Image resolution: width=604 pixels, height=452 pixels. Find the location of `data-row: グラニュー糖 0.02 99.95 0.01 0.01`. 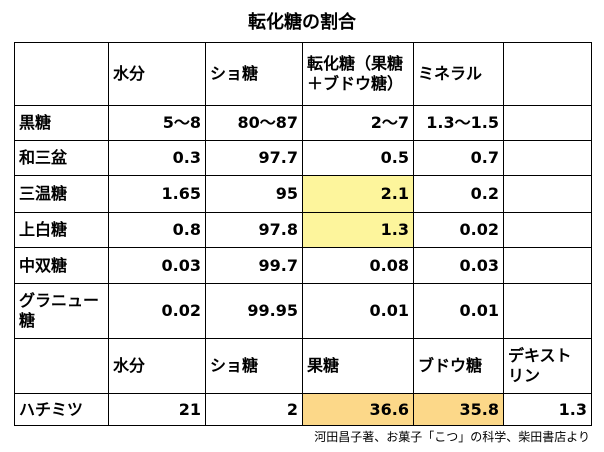

data-row: グラニュー糖 0.02 99.95 0.01 0.01 is located at coordinates (303, 311).